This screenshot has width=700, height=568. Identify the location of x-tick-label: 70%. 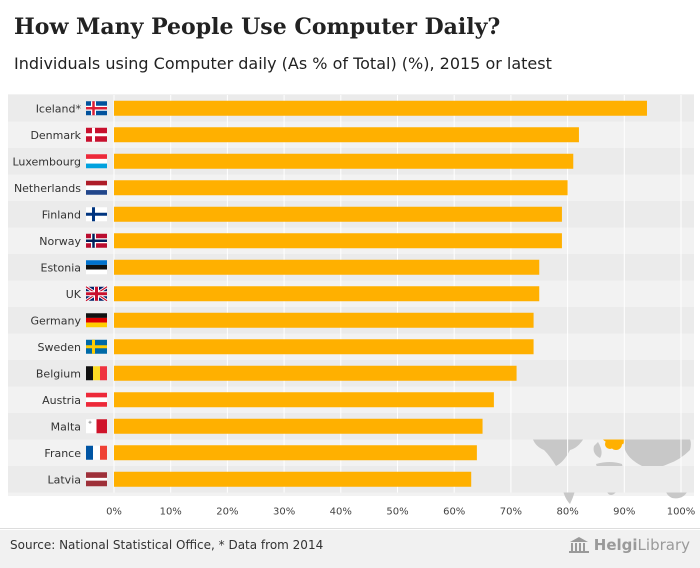
(511, 512).